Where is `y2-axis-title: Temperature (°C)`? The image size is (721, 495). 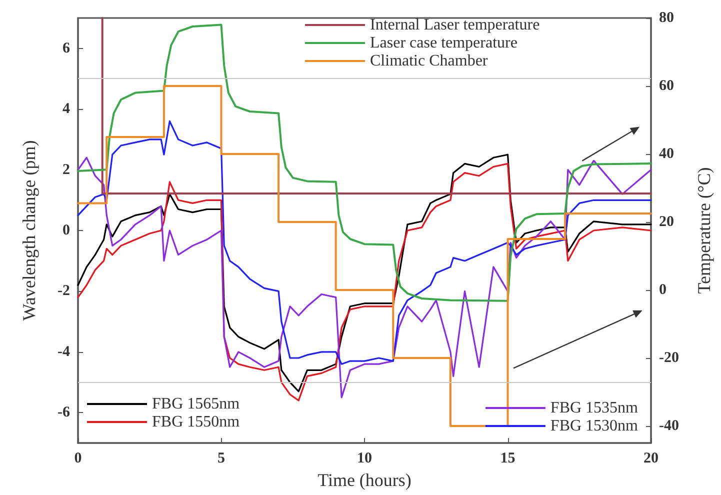
y2-axis-title: Temperature (°C) is located at coordinates (704, 230).